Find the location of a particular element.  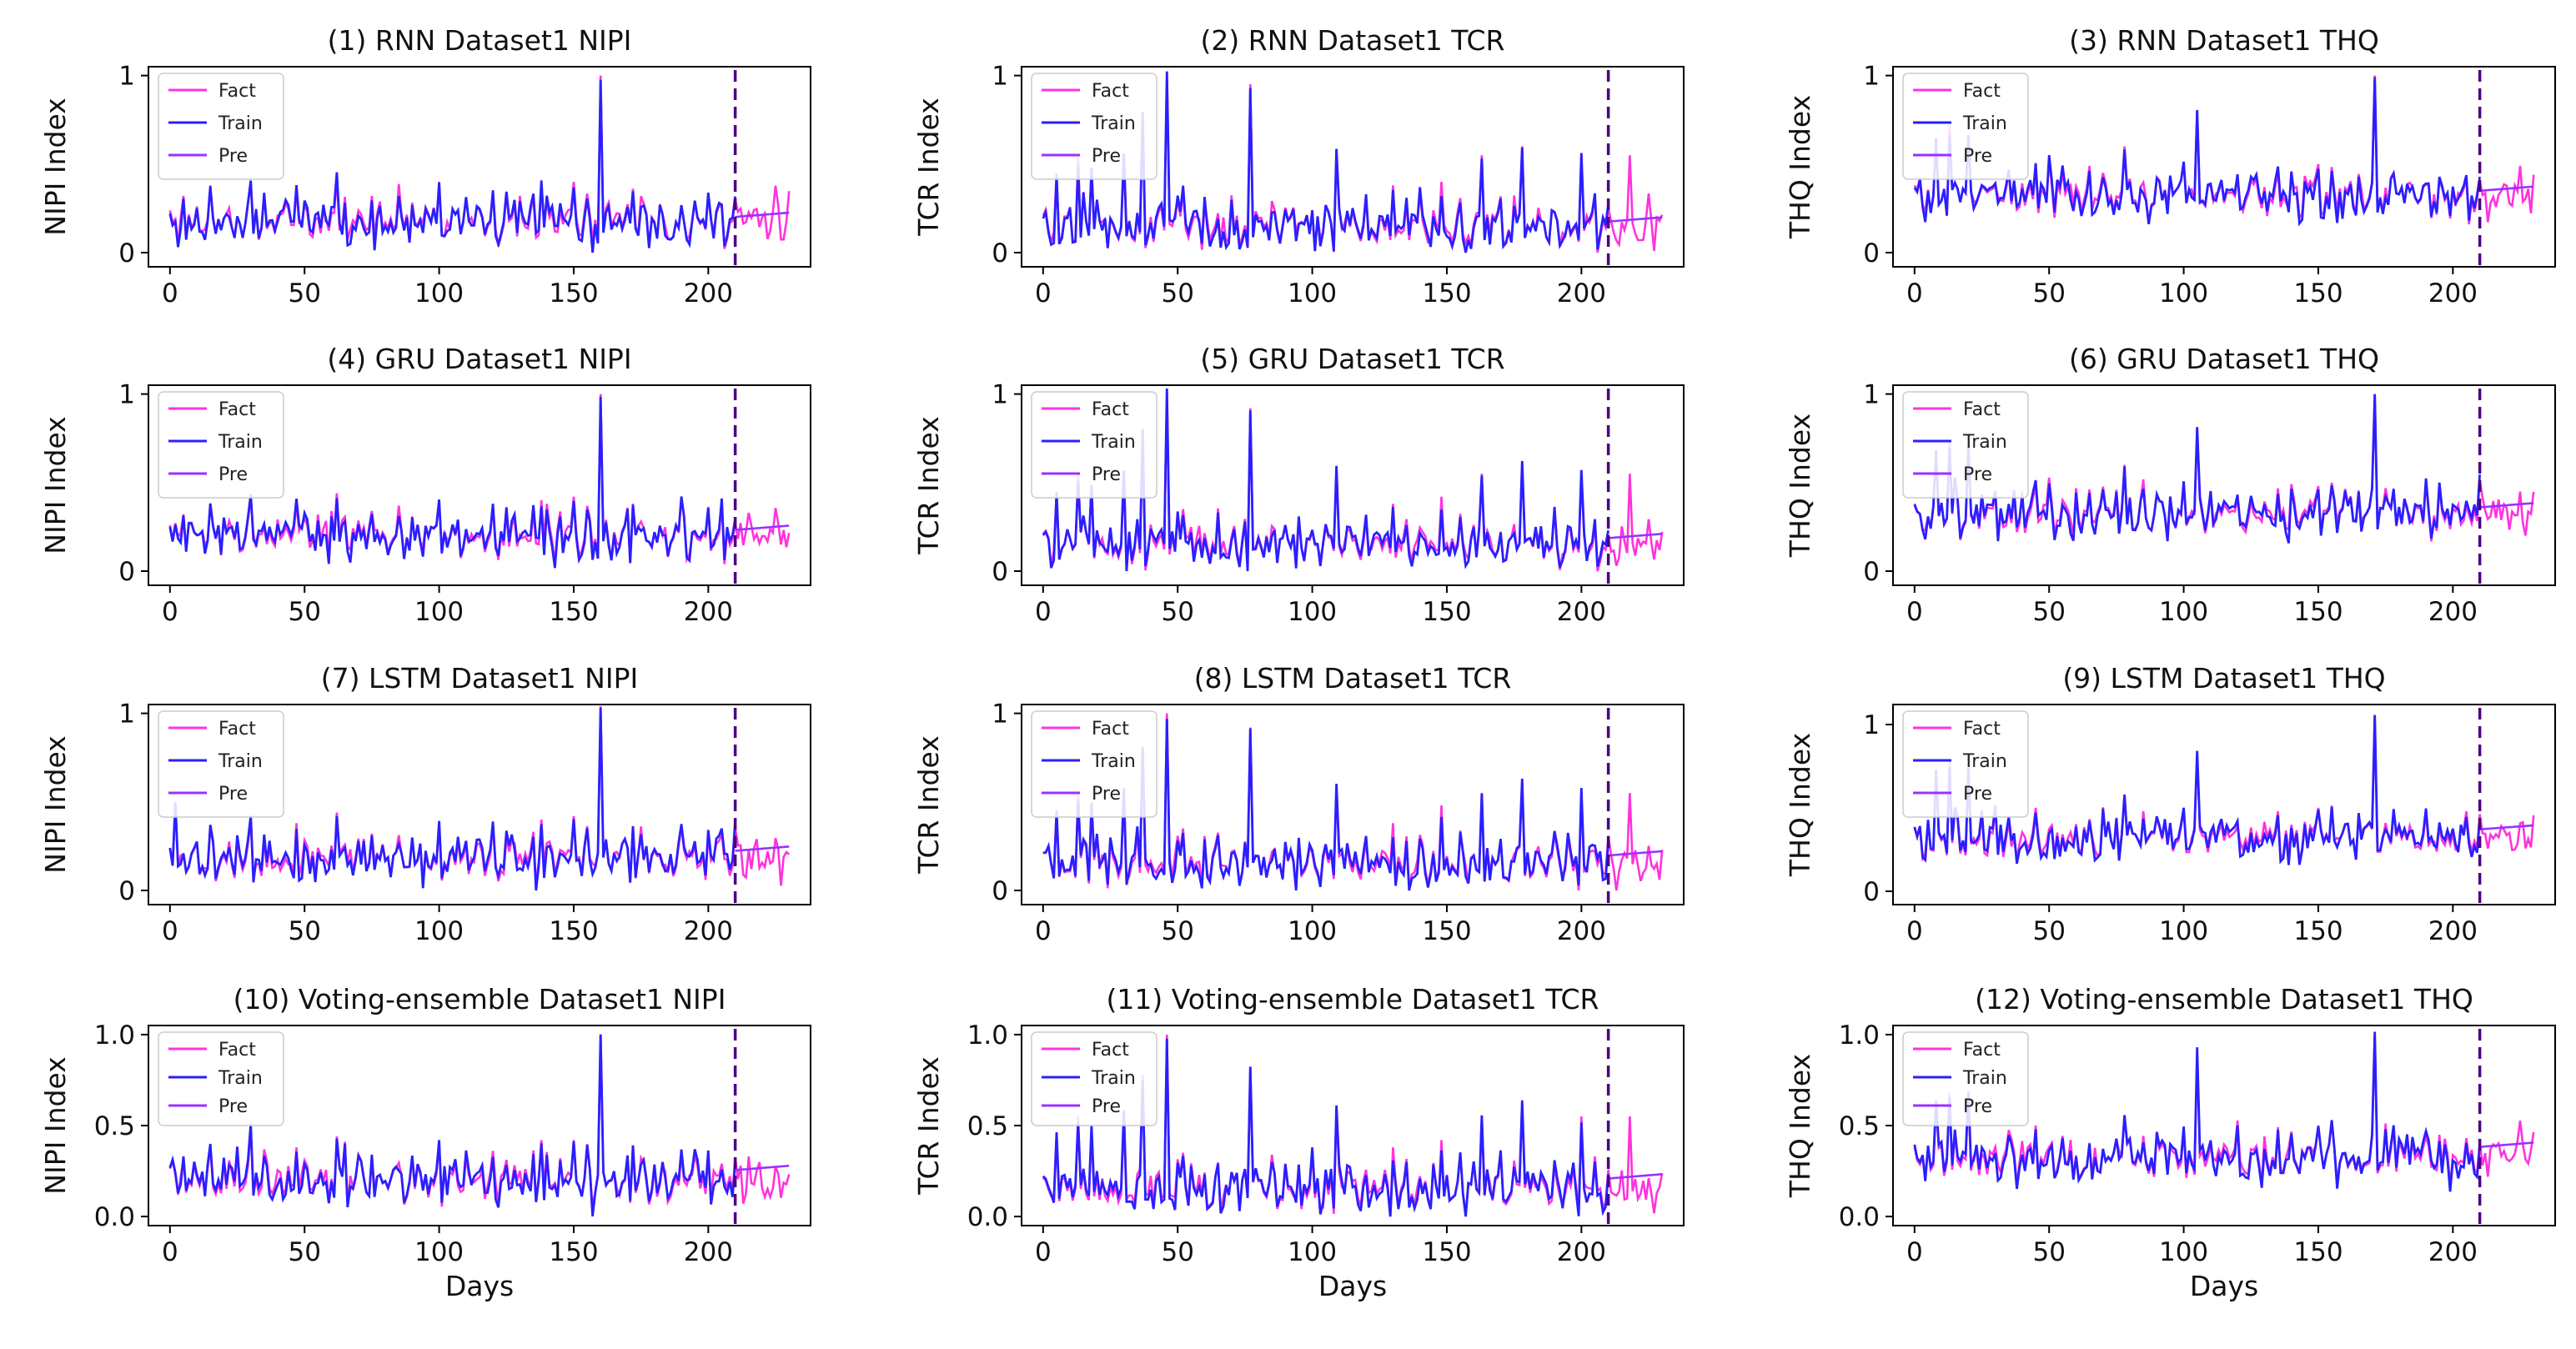

subplot-title: (10) Voting-ensemble Dataset1 NIPI is located at coordinates (479, 999).